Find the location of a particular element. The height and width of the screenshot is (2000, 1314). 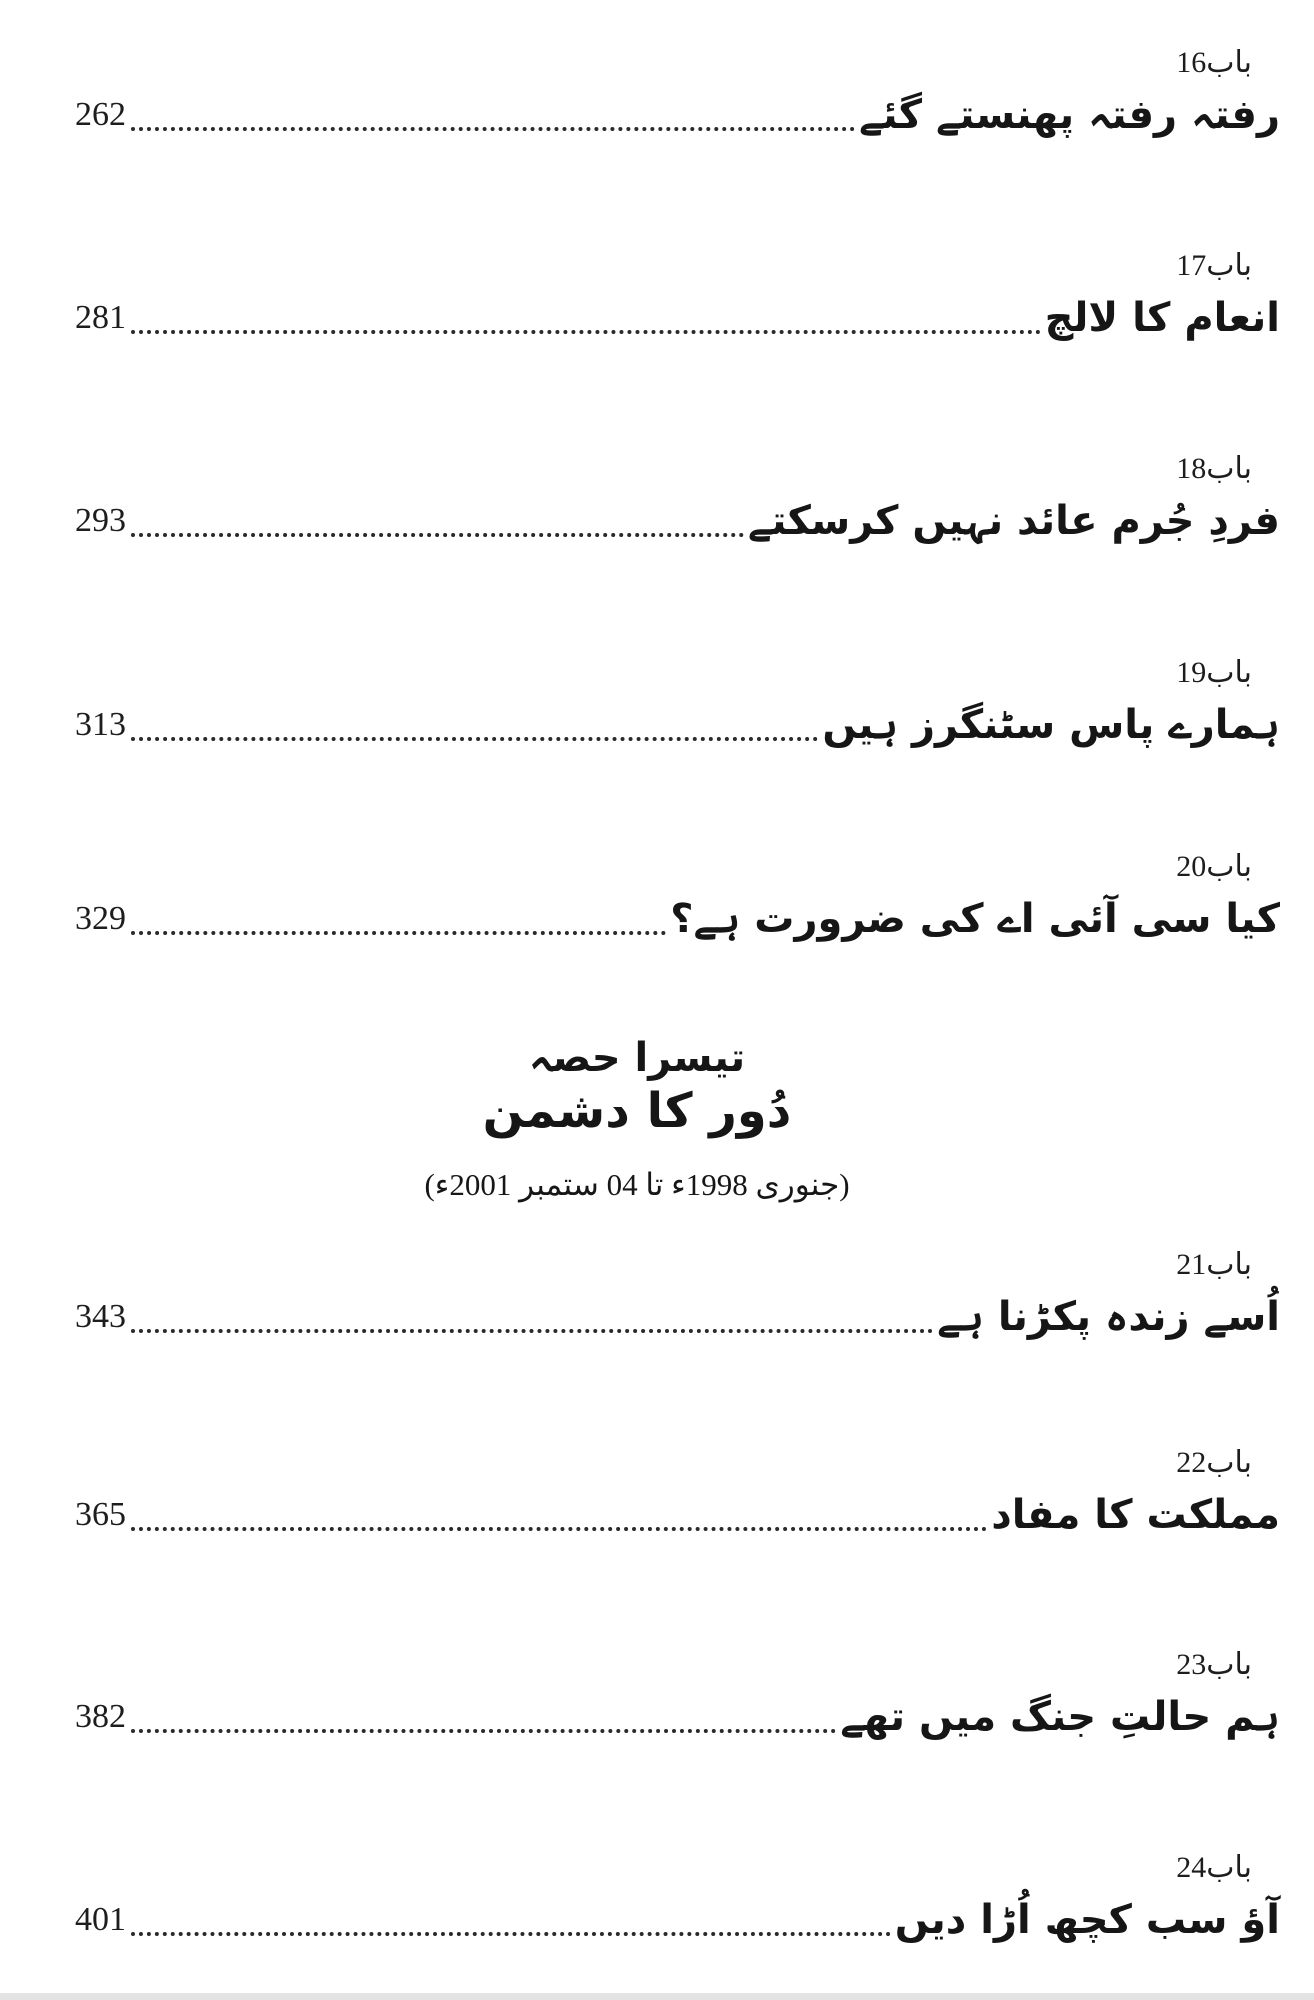

chapter-number: باب23 is located at coordinates (1214, 1664).